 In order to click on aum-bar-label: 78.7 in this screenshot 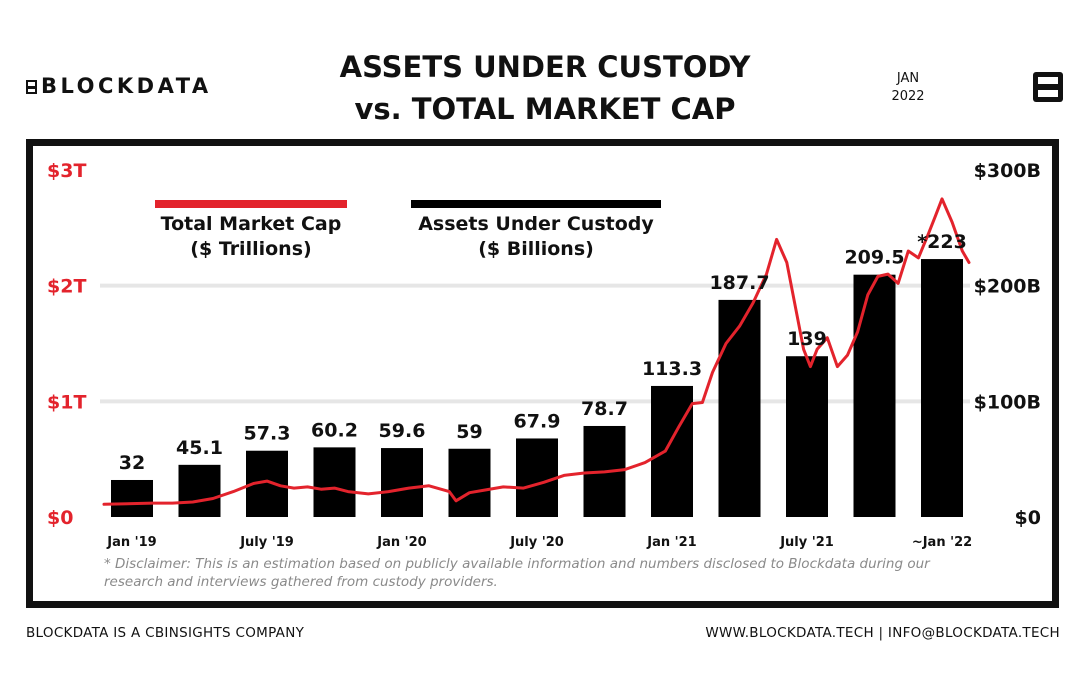, I will do `click(604, 409)`.